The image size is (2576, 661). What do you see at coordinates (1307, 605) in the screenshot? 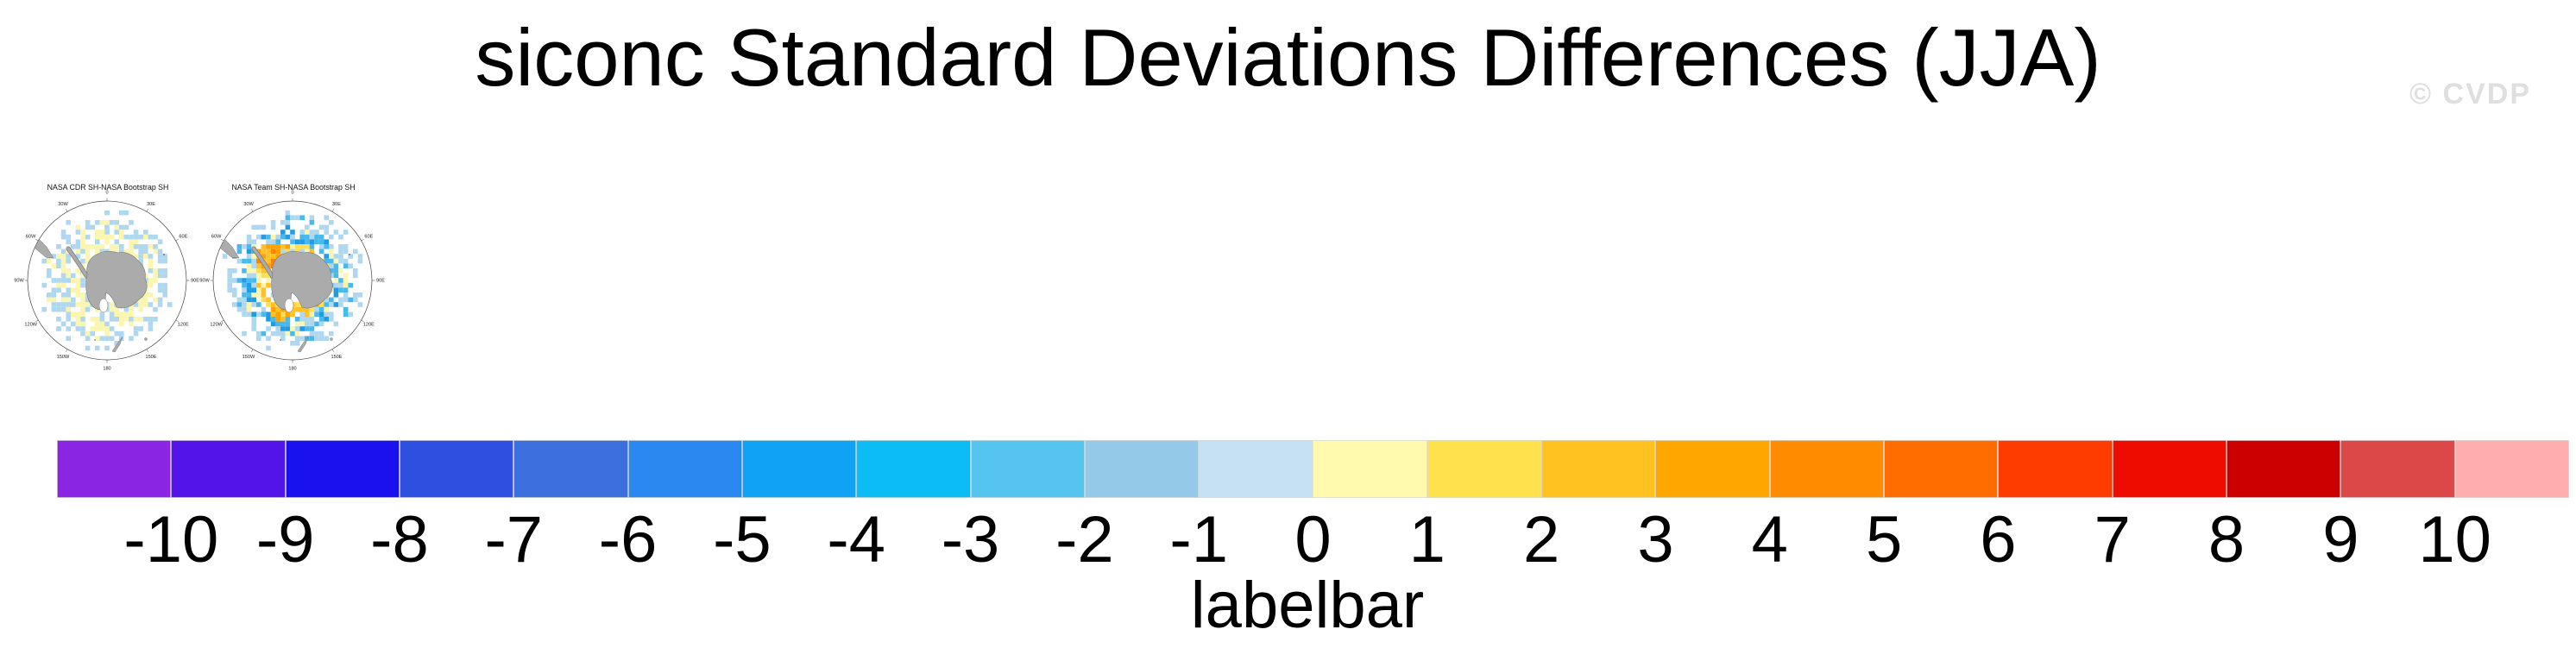
I see `labelbar-title: labelbar` at bounding box center [1307, 605].